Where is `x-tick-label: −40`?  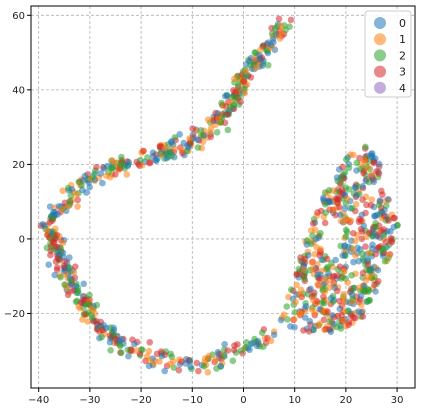
x-tick-label: −40 is located at coordinates (38, 400).